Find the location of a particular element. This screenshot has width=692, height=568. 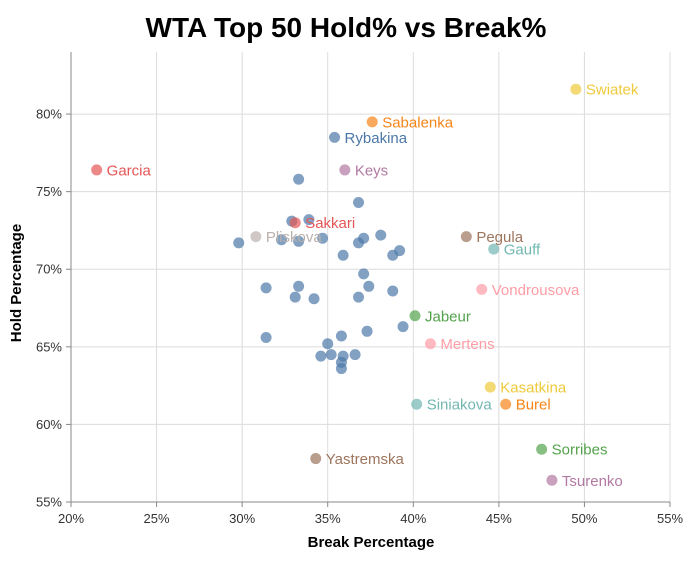

point-label: Swiatek is located at coordinates (612, 90).